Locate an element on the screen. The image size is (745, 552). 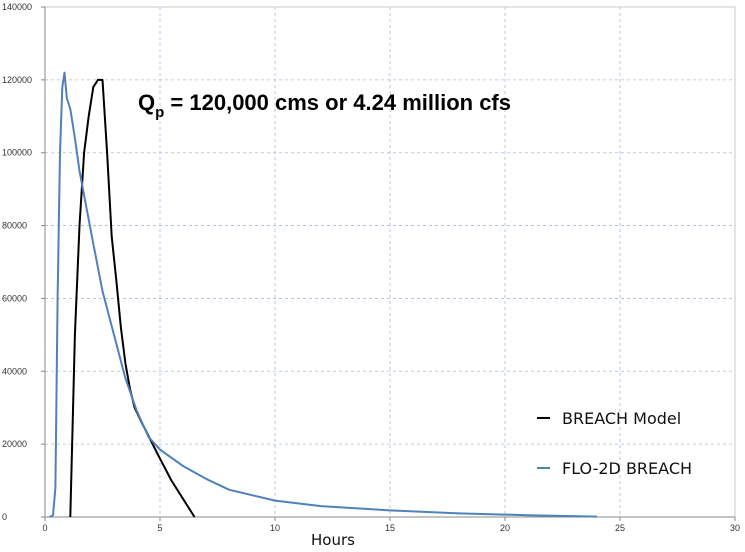
x-tick-label: 20 is located at coordinates (505, 528).